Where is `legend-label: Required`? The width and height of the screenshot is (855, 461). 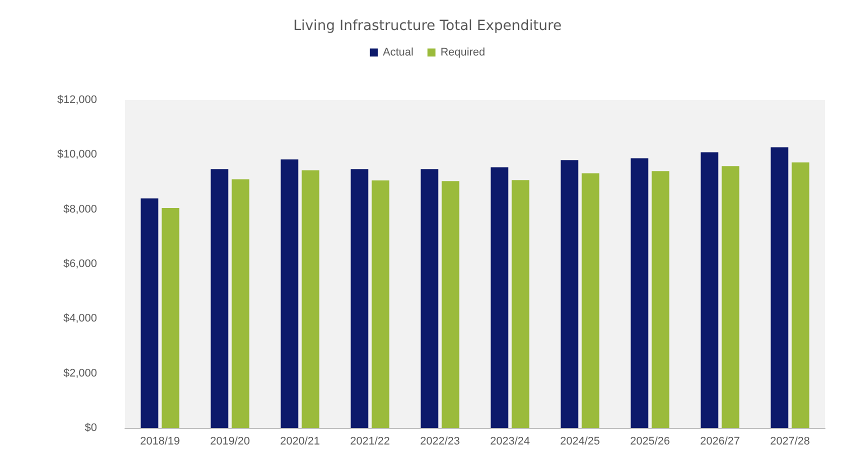 legend-label: Required is located at coordinates (463, 52).